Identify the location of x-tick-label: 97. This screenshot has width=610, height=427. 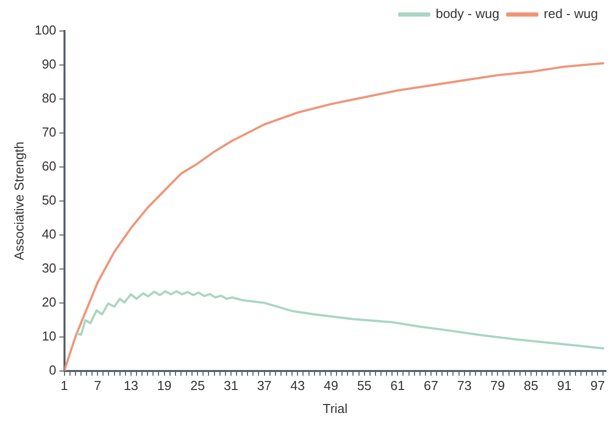
(597, 386).